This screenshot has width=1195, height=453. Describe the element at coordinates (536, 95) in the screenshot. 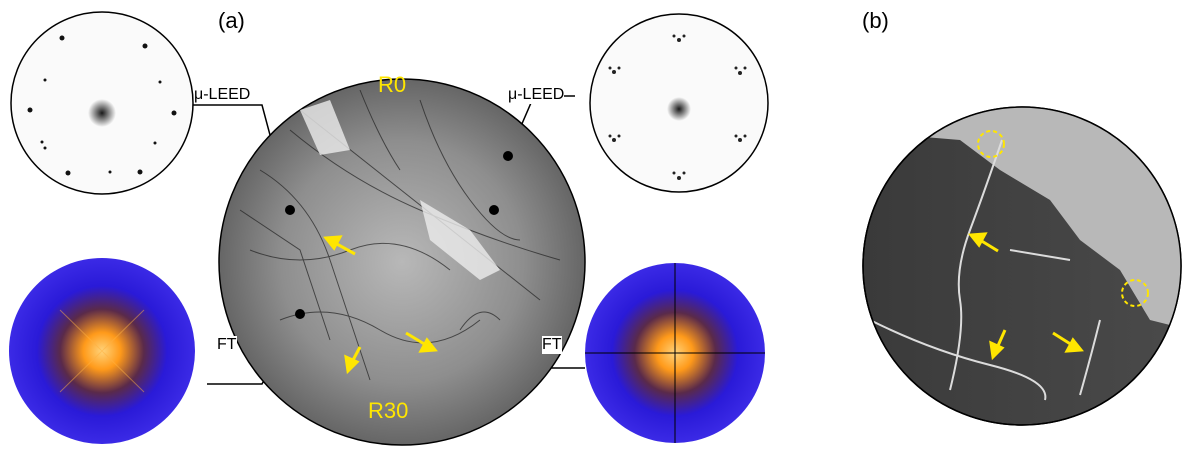

I see `callout-leed-right: μ-LEED` at that location.